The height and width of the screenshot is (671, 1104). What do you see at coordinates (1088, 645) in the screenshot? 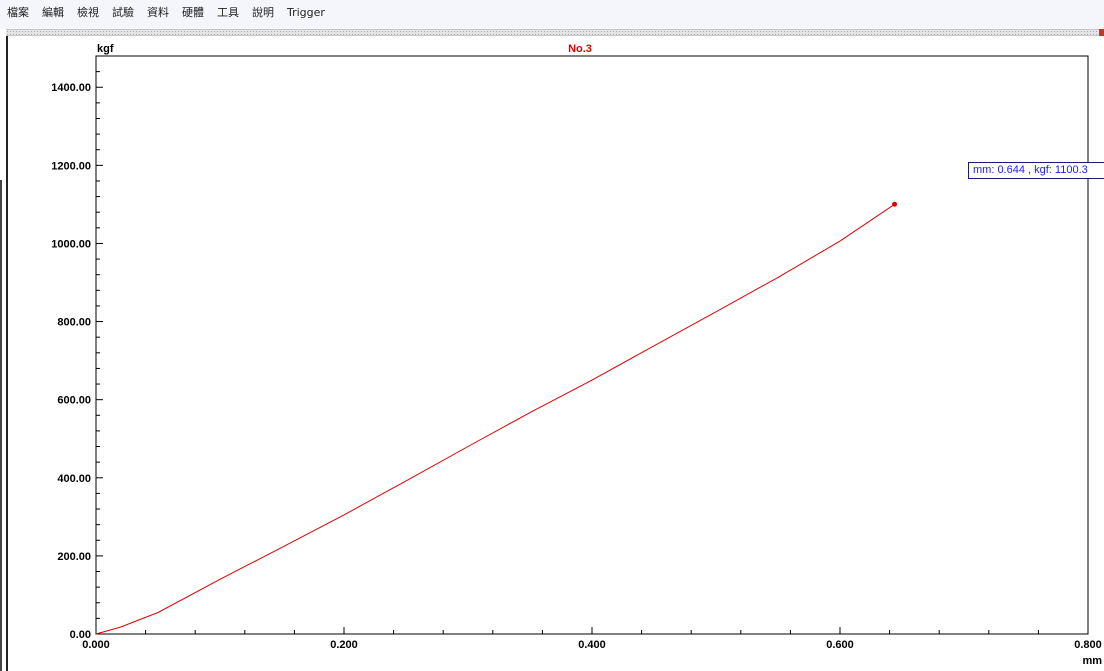
I see `x-tick-label: 0.800` at bounding box center [1088, 645].